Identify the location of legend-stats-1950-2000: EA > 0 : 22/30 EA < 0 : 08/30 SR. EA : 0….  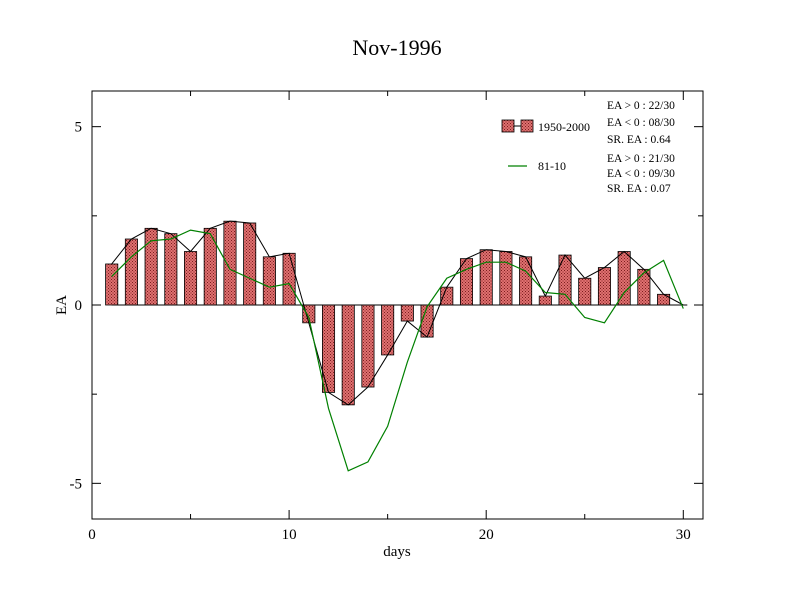
(641, 123).